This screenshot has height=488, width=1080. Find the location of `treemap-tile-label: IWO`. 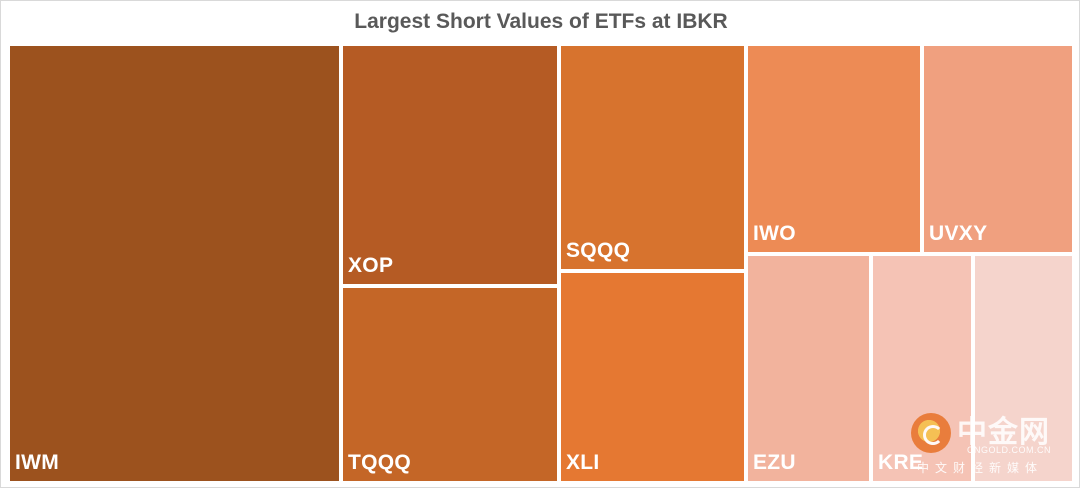

treemap-tile-label: IWO is located at coordinates (774, 233).